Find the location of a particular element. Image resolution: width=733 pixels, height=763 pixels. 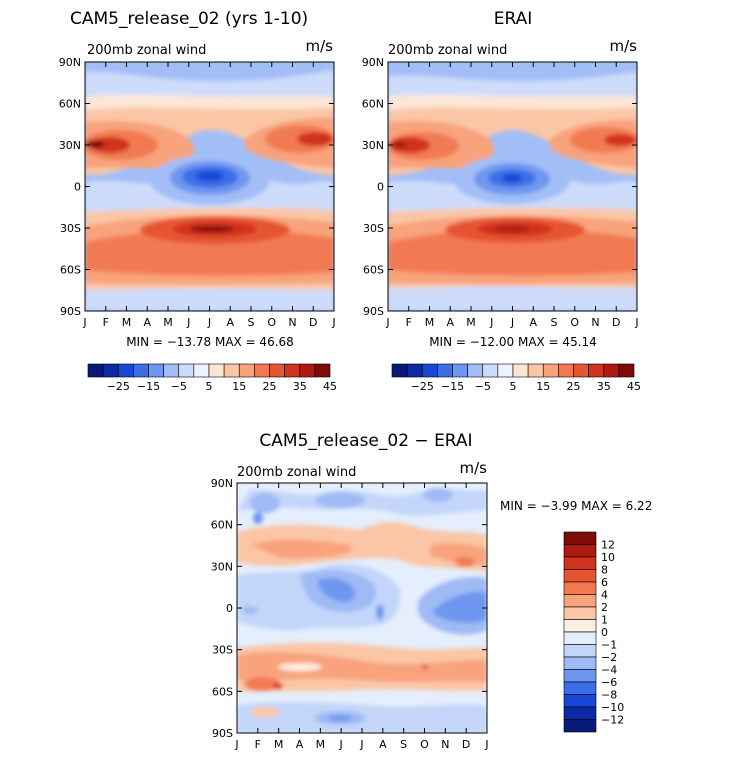

panel-diff-colorbar-label: −1 is located at coordinates (609, 645).